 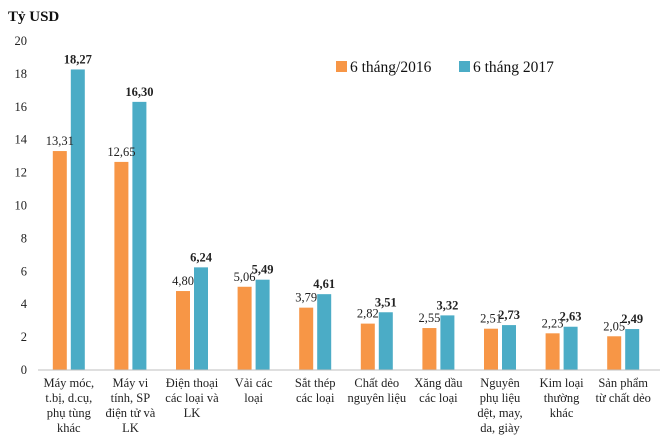 What do you see at coordinates (130, 405) in the screenshot?
I see `category-label: Máy vi tính, SP điện tử và LK` at bounding box center [130, 405].